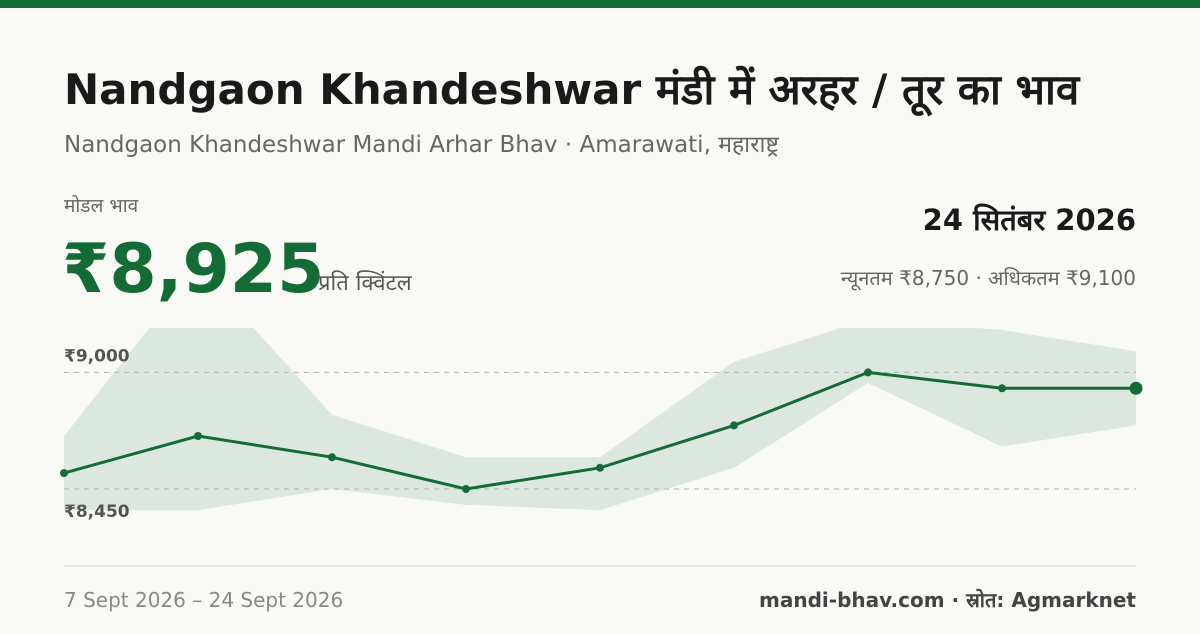  I want to click on y-tick-label: ₹9,000, so click(97, 356).